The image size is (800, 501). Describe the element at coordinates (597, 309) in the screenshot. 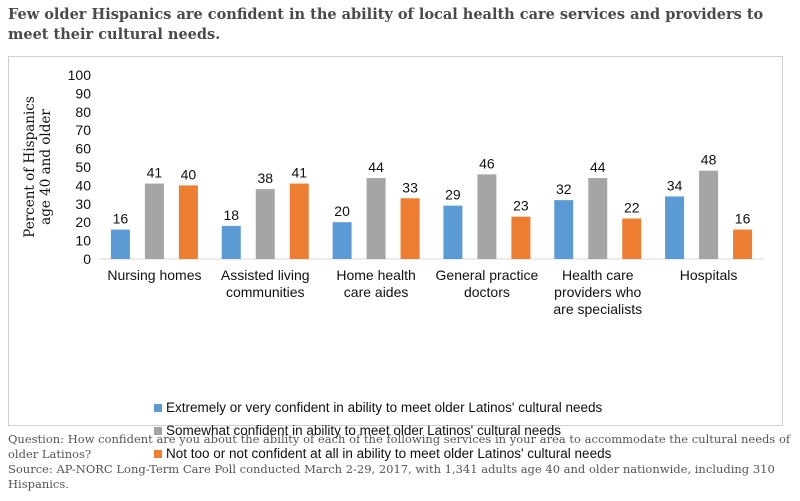

I see `x-tick-label: are specialists` at that location.